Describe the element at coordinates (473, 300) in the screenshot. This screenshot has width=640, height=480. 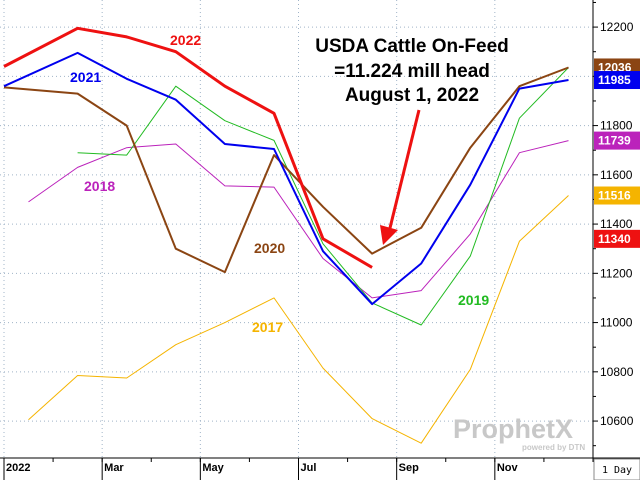
I see `series-label-2019: 2019` at that location.